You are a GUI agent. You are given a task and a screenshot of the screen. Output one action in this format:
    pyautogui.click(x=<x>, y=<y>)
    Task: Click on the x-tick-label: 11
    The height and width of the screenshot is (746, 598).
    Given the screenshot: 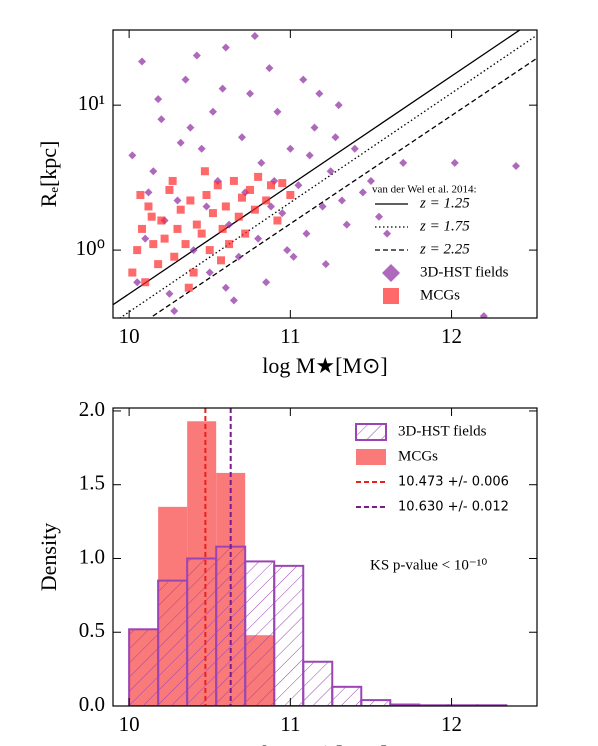 What is the action you would take?
    pyautogui.click(x=290, y=336)
    